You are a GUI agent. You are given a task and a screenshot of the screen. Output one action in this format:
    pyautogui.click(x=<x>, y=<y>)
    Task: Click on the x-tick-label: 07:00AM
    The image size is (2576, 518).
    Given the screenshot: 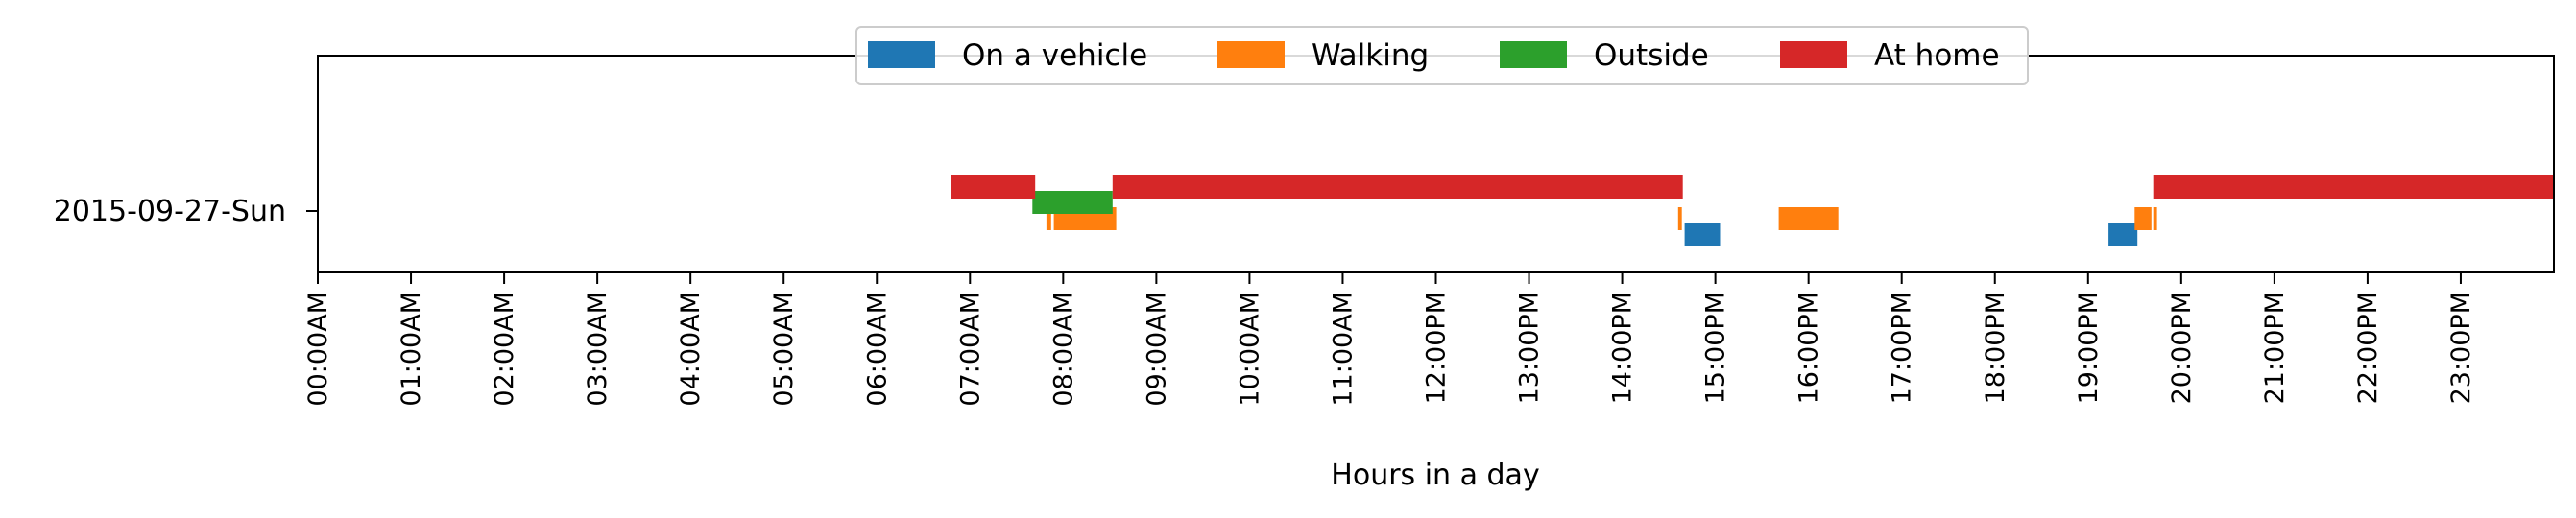 What is the action you would take?
    pyautogui.click(x=970, y=349)
    